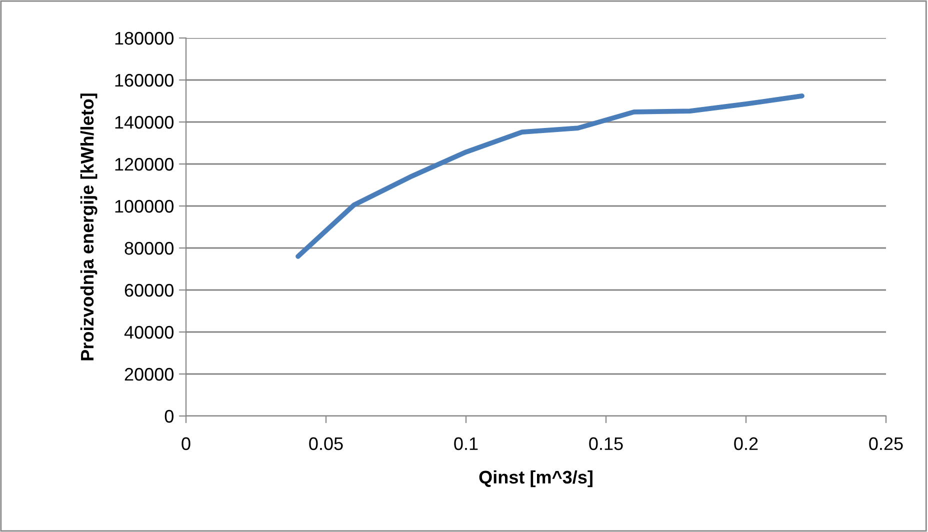 Image resolution: width=928 pixels, height=532 pixels. I want to click on y-tick-label: 160000, so click(144, 80).